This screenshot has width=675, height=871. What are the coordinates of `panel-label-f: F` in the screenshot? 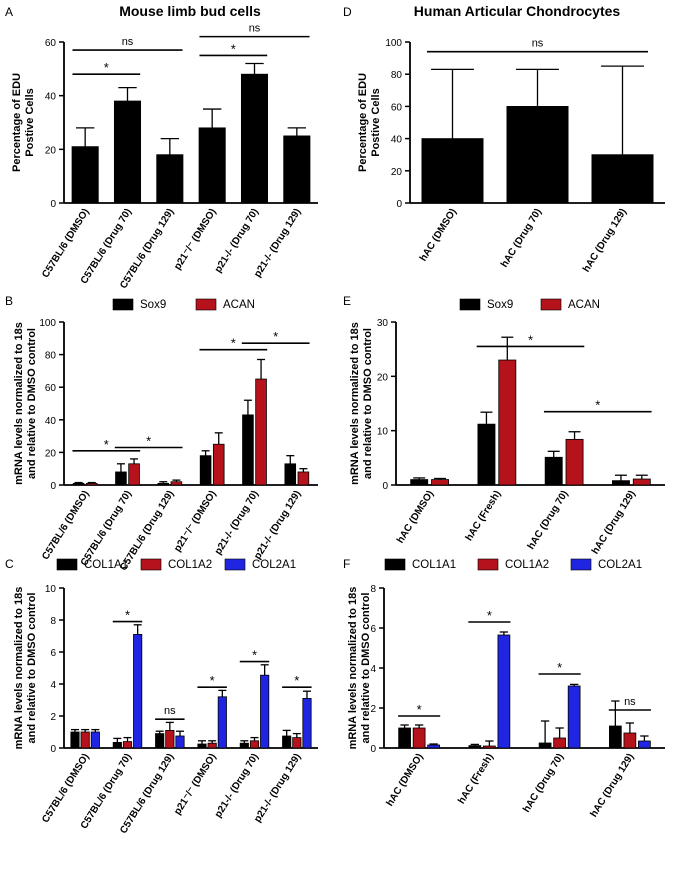 It's located at (346, 564).